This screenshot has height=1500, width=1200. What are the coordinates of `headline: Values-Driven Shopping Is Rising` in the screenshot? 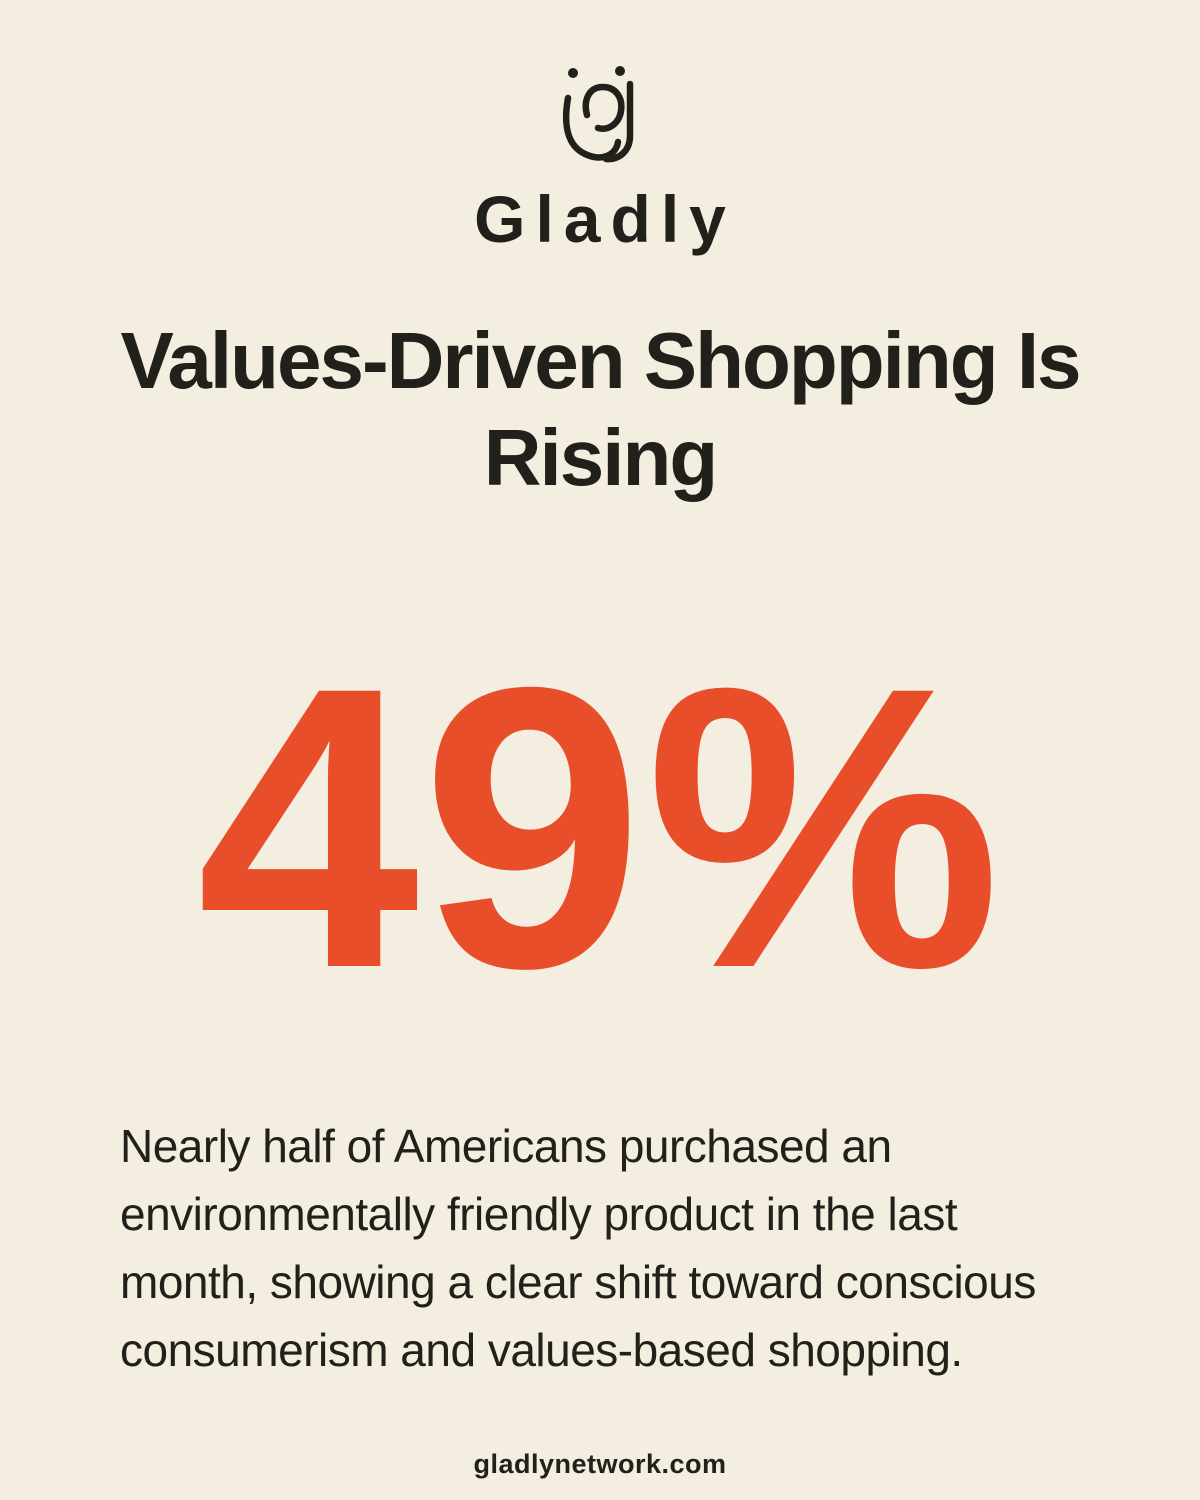 It's located at (600, 409).